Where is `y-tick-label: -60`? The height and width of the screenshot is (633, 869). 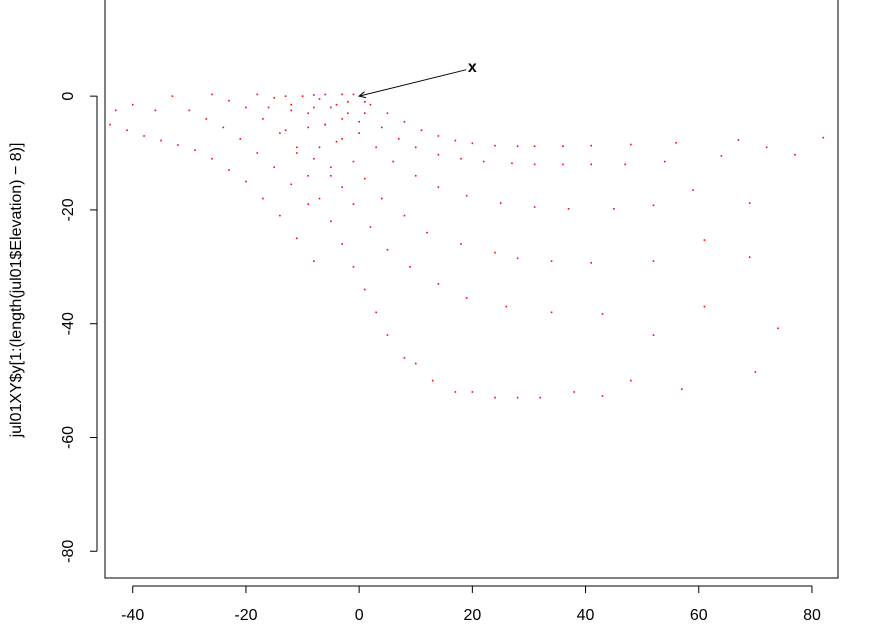
y-tick-label: -60 is located at coordinates (68, 437).